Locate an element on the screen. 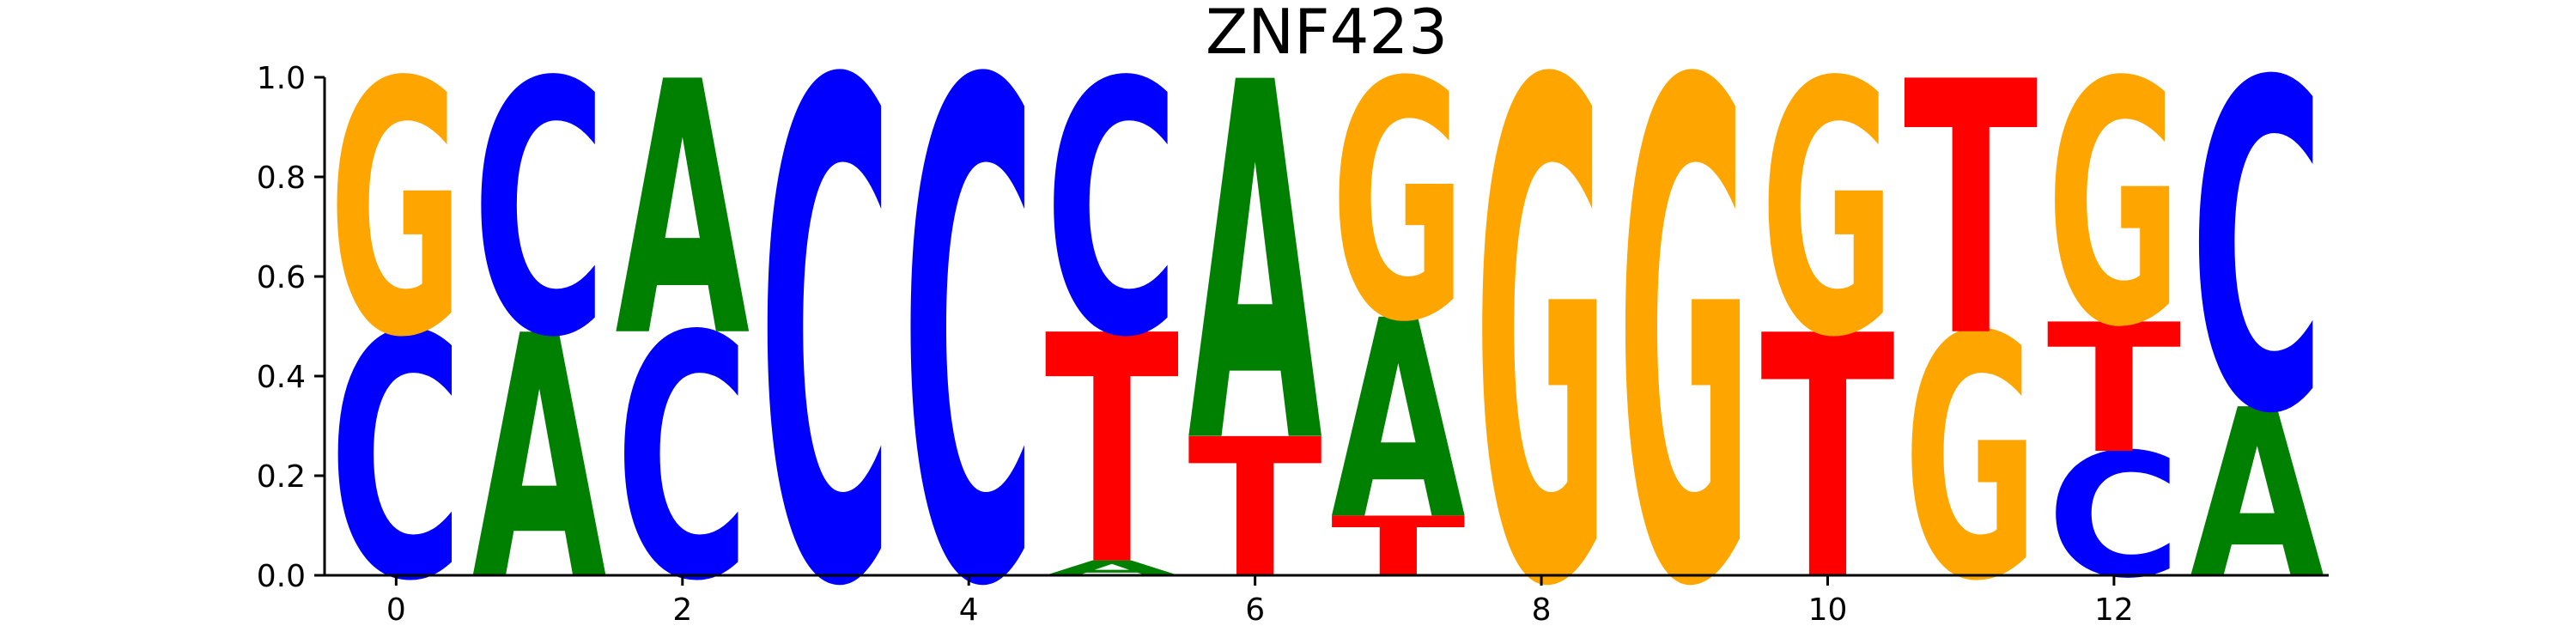 Image resolution: width=2576 pixels, height=644 pixels. x-tick-label: 10 is located at coordinates (1828, 610).